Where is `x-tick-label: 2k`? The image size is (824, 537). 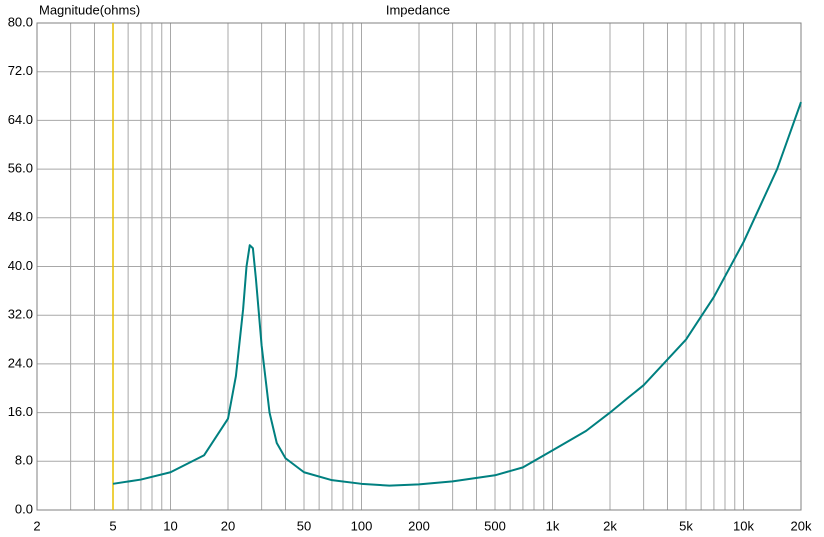
x-tick-label: 2k is located at coordinates (610, 525).